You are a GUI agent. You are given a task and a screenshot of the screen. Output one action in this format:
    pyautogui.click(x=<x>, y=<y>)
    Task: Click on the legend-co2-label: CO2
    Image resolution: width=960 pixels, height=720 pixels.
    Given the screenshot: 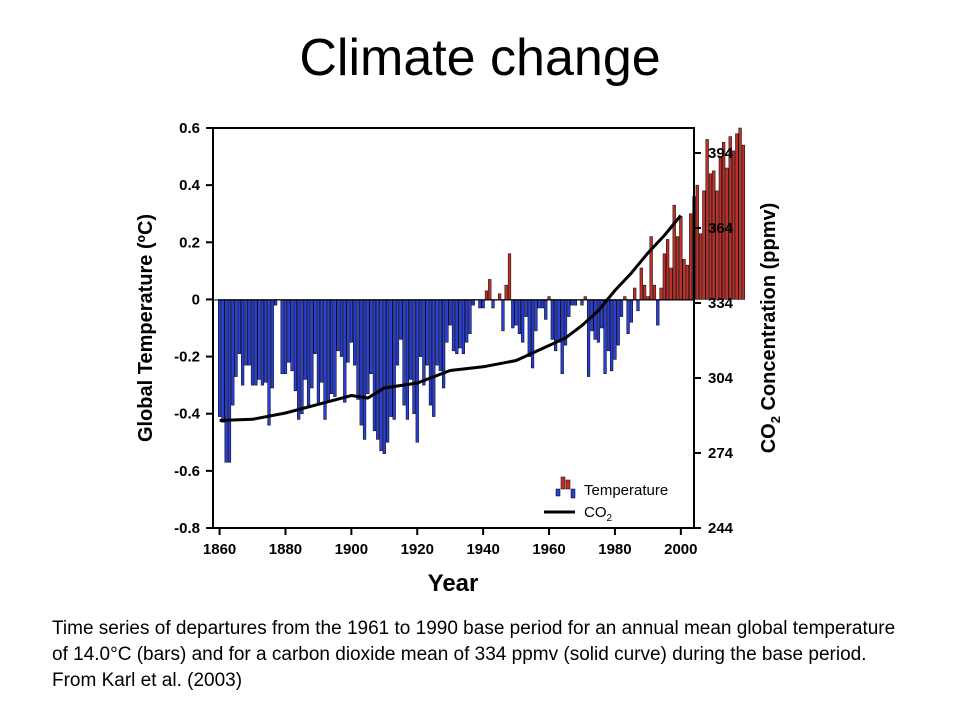 What is the action you would take?
    pyautogui.click(x=598, y=514)
    